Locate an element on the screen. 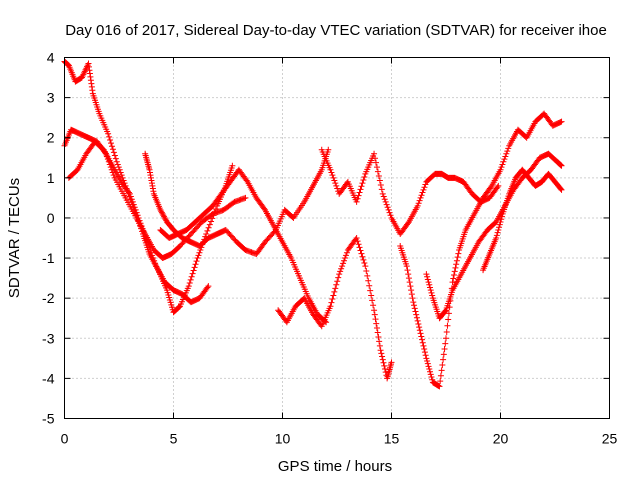 This screenshot has height=480, width=640. y-tick-label: 4 is located at coordinates (51, 58).